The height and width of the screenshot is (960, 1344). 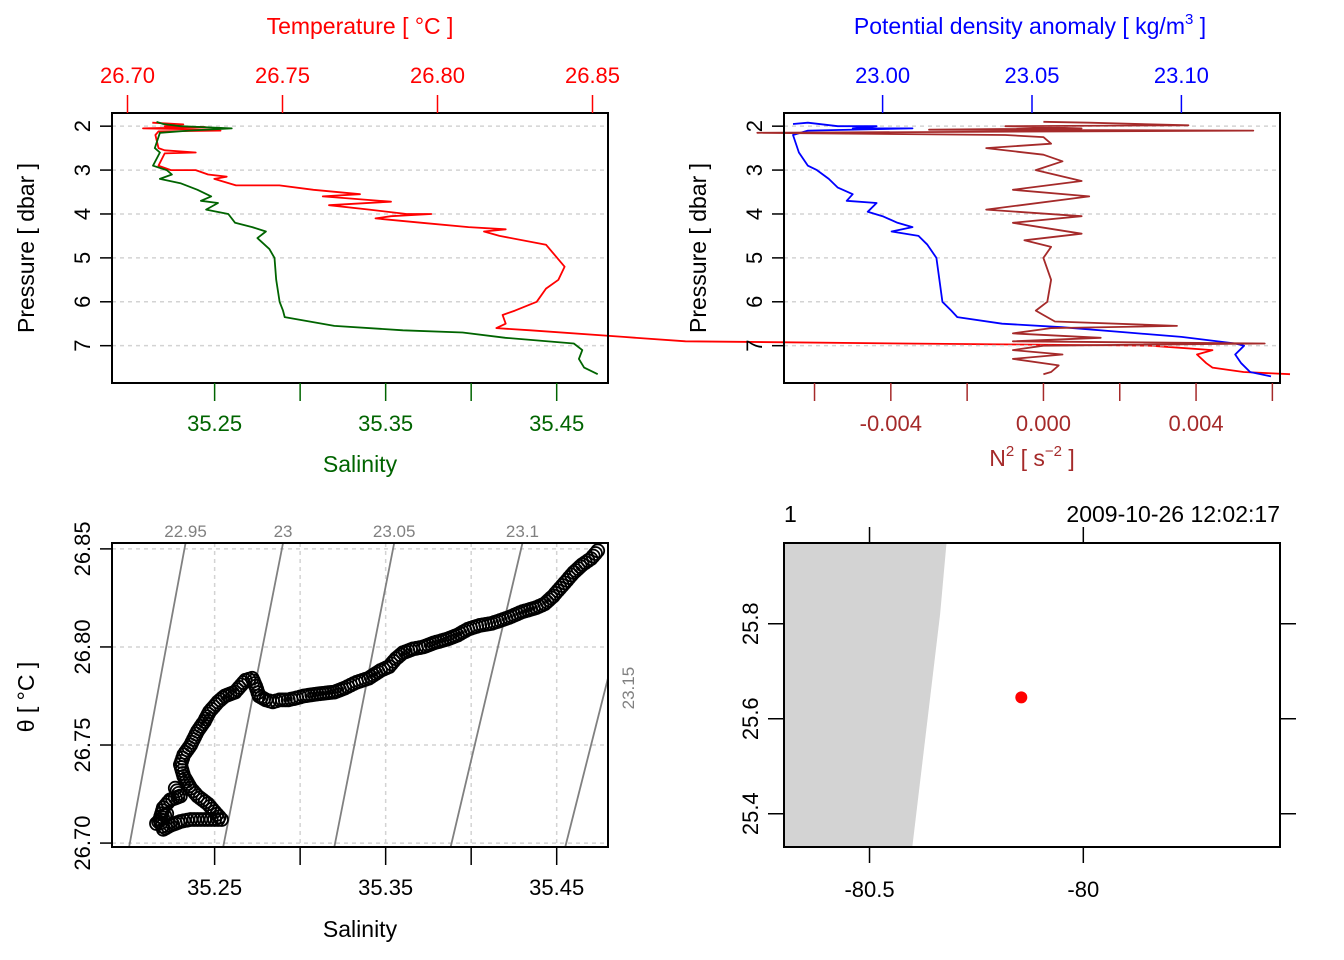 What do you see at coordinates (556, 423) in the screenshot?
I see `bottom-tick-label: 35.45` at bounding box center [556, 423].